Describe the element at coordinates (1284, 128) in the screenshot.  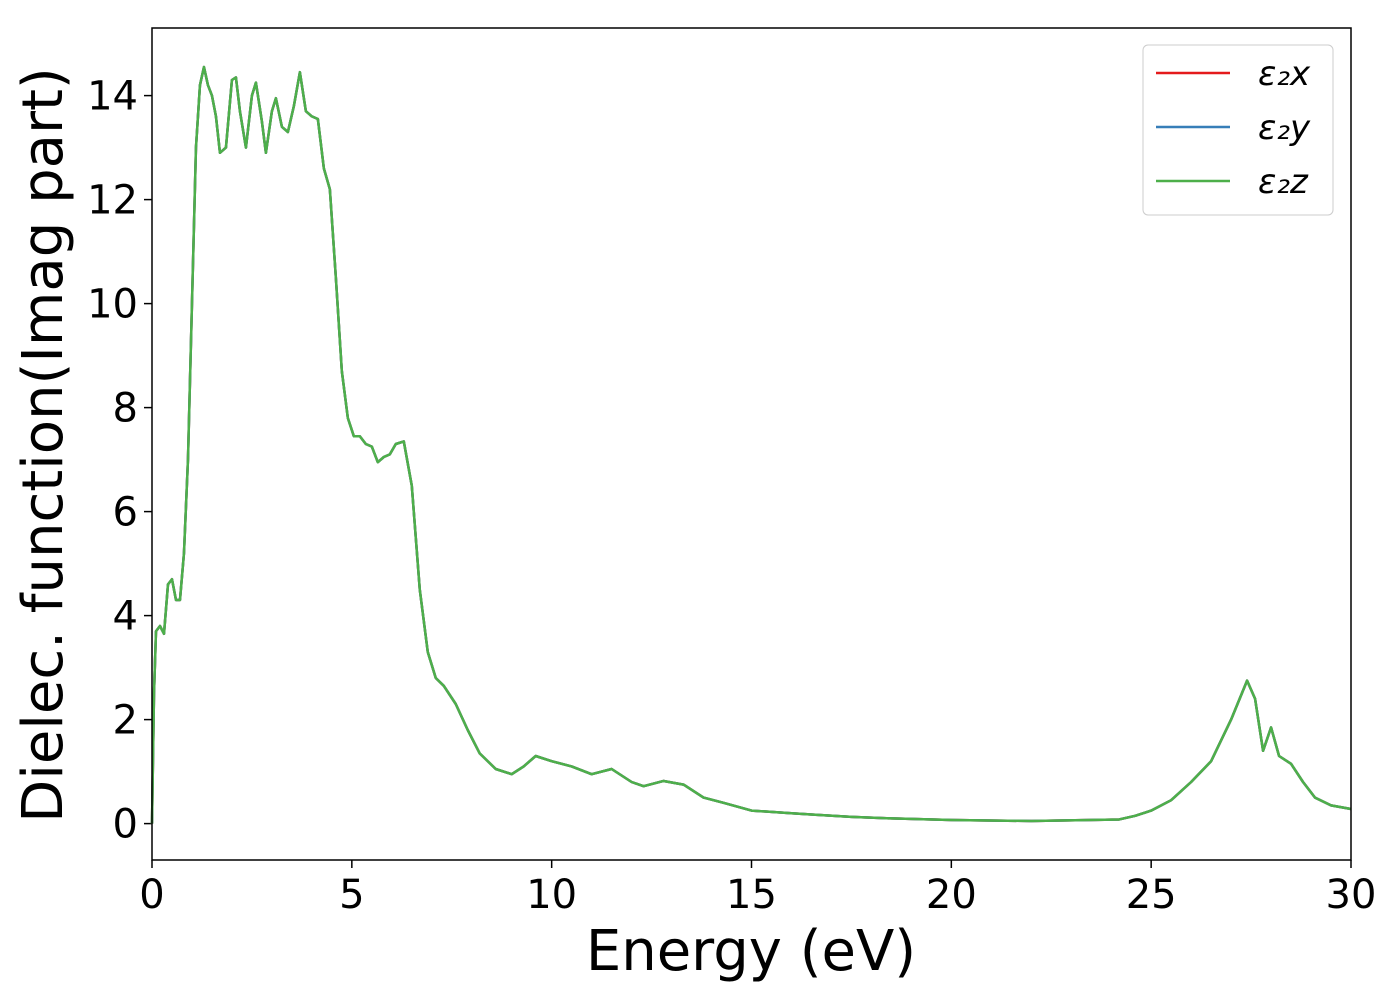
I see `legend-label: ε₂y` at that location.